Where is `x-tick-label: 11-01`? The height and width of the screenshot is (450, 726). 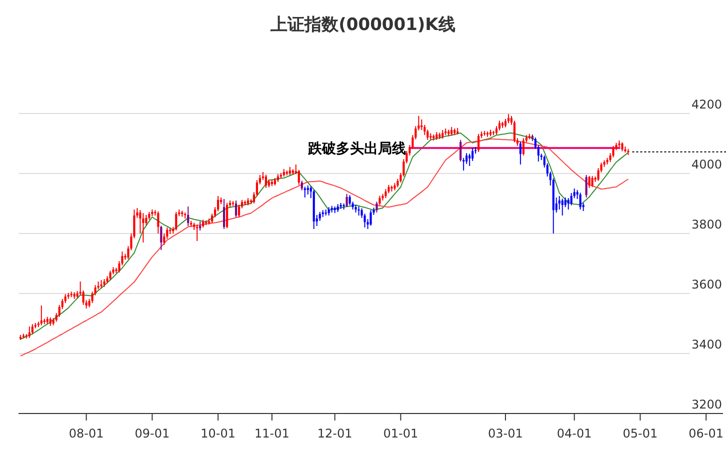 x-tick-label: 11-01 is located at coordinates (272, 433).